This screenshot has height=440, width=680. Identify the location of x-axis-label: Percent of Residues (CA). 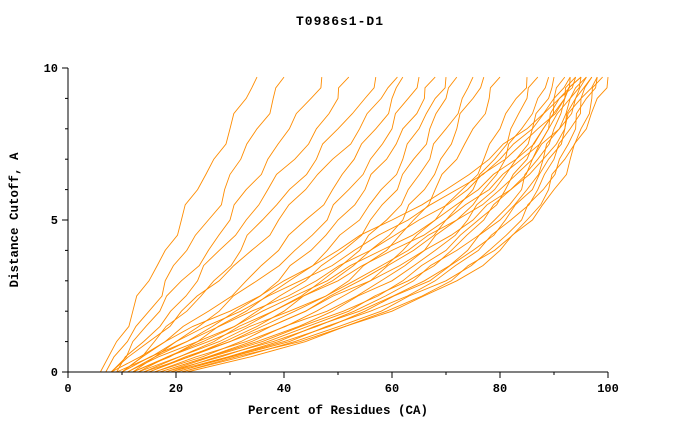
(338, 411).